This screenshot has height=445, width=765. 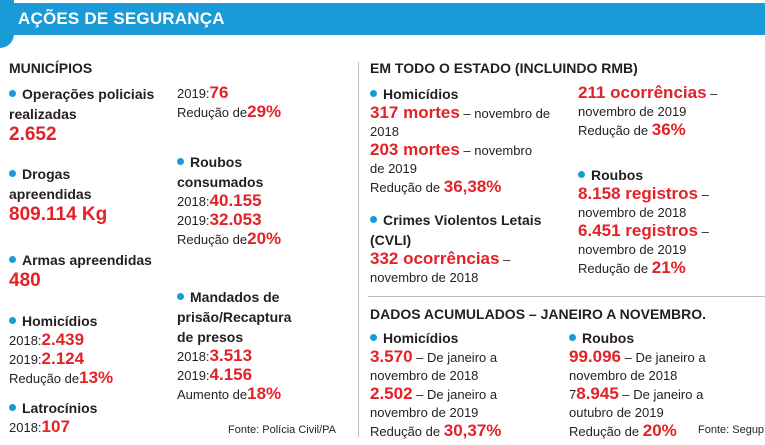 What do you see at coordinates (496, 150) in the screenshot?
I see `period-text: – novembro` at bounding box center [496, 150].